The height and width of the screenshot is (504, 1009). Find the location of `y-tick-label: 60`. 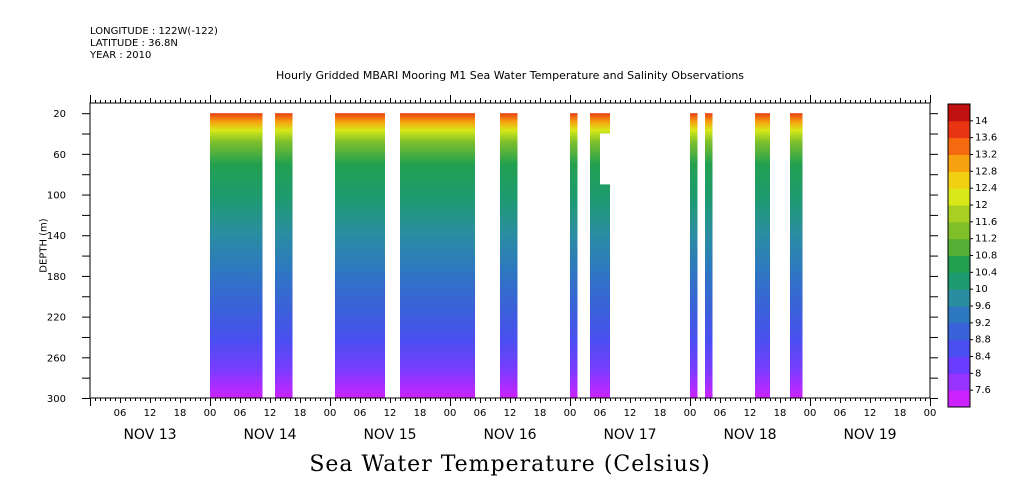

y-tick-label: 60 is located at coordinates (59, 155).